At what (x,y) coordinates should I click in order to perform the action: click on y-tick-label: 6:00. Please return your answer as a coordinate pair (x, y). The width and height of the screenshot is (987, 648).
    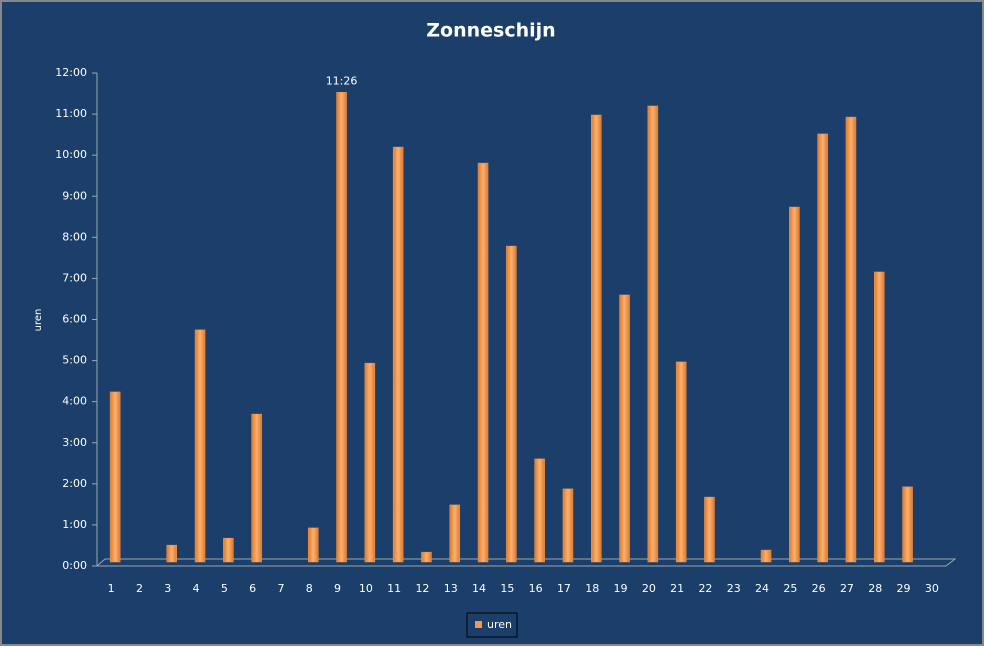
    Looking at the image, I should click on (74, 319).